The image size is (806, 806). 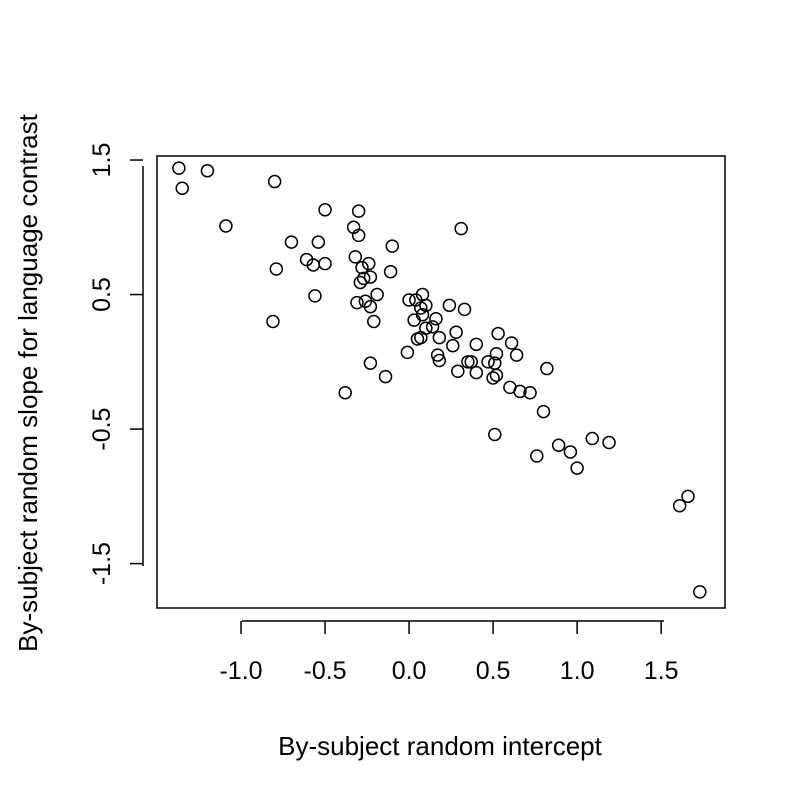 I want to click on y-tick-label: 0.5, so click(x=102, y=294).